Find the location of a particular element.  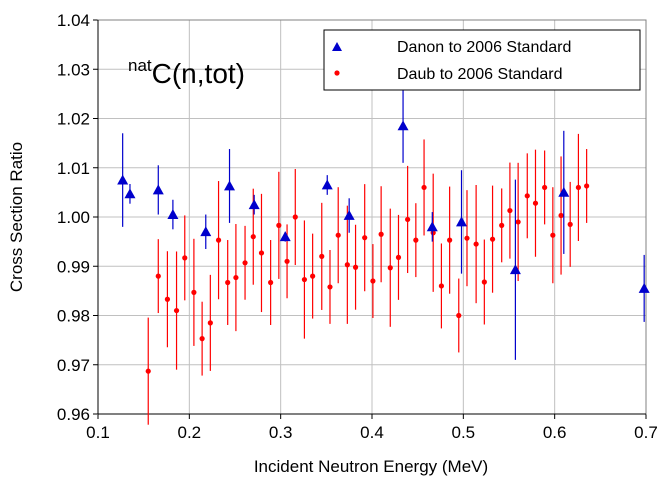

annotation-text: C(n,tot) is located at coordinates (198, 73).